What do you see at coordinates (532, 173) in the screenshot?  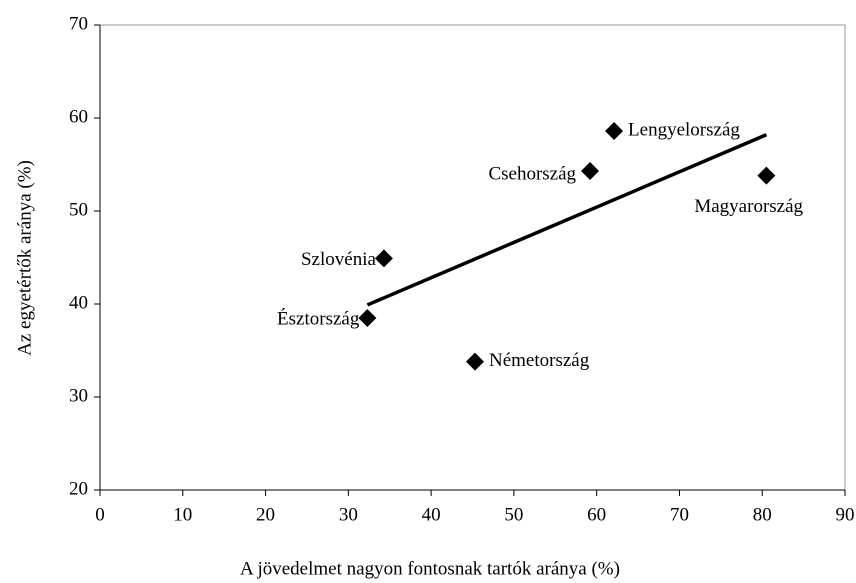 I see `point-label: Csehország` at bounding box center [532, 173].